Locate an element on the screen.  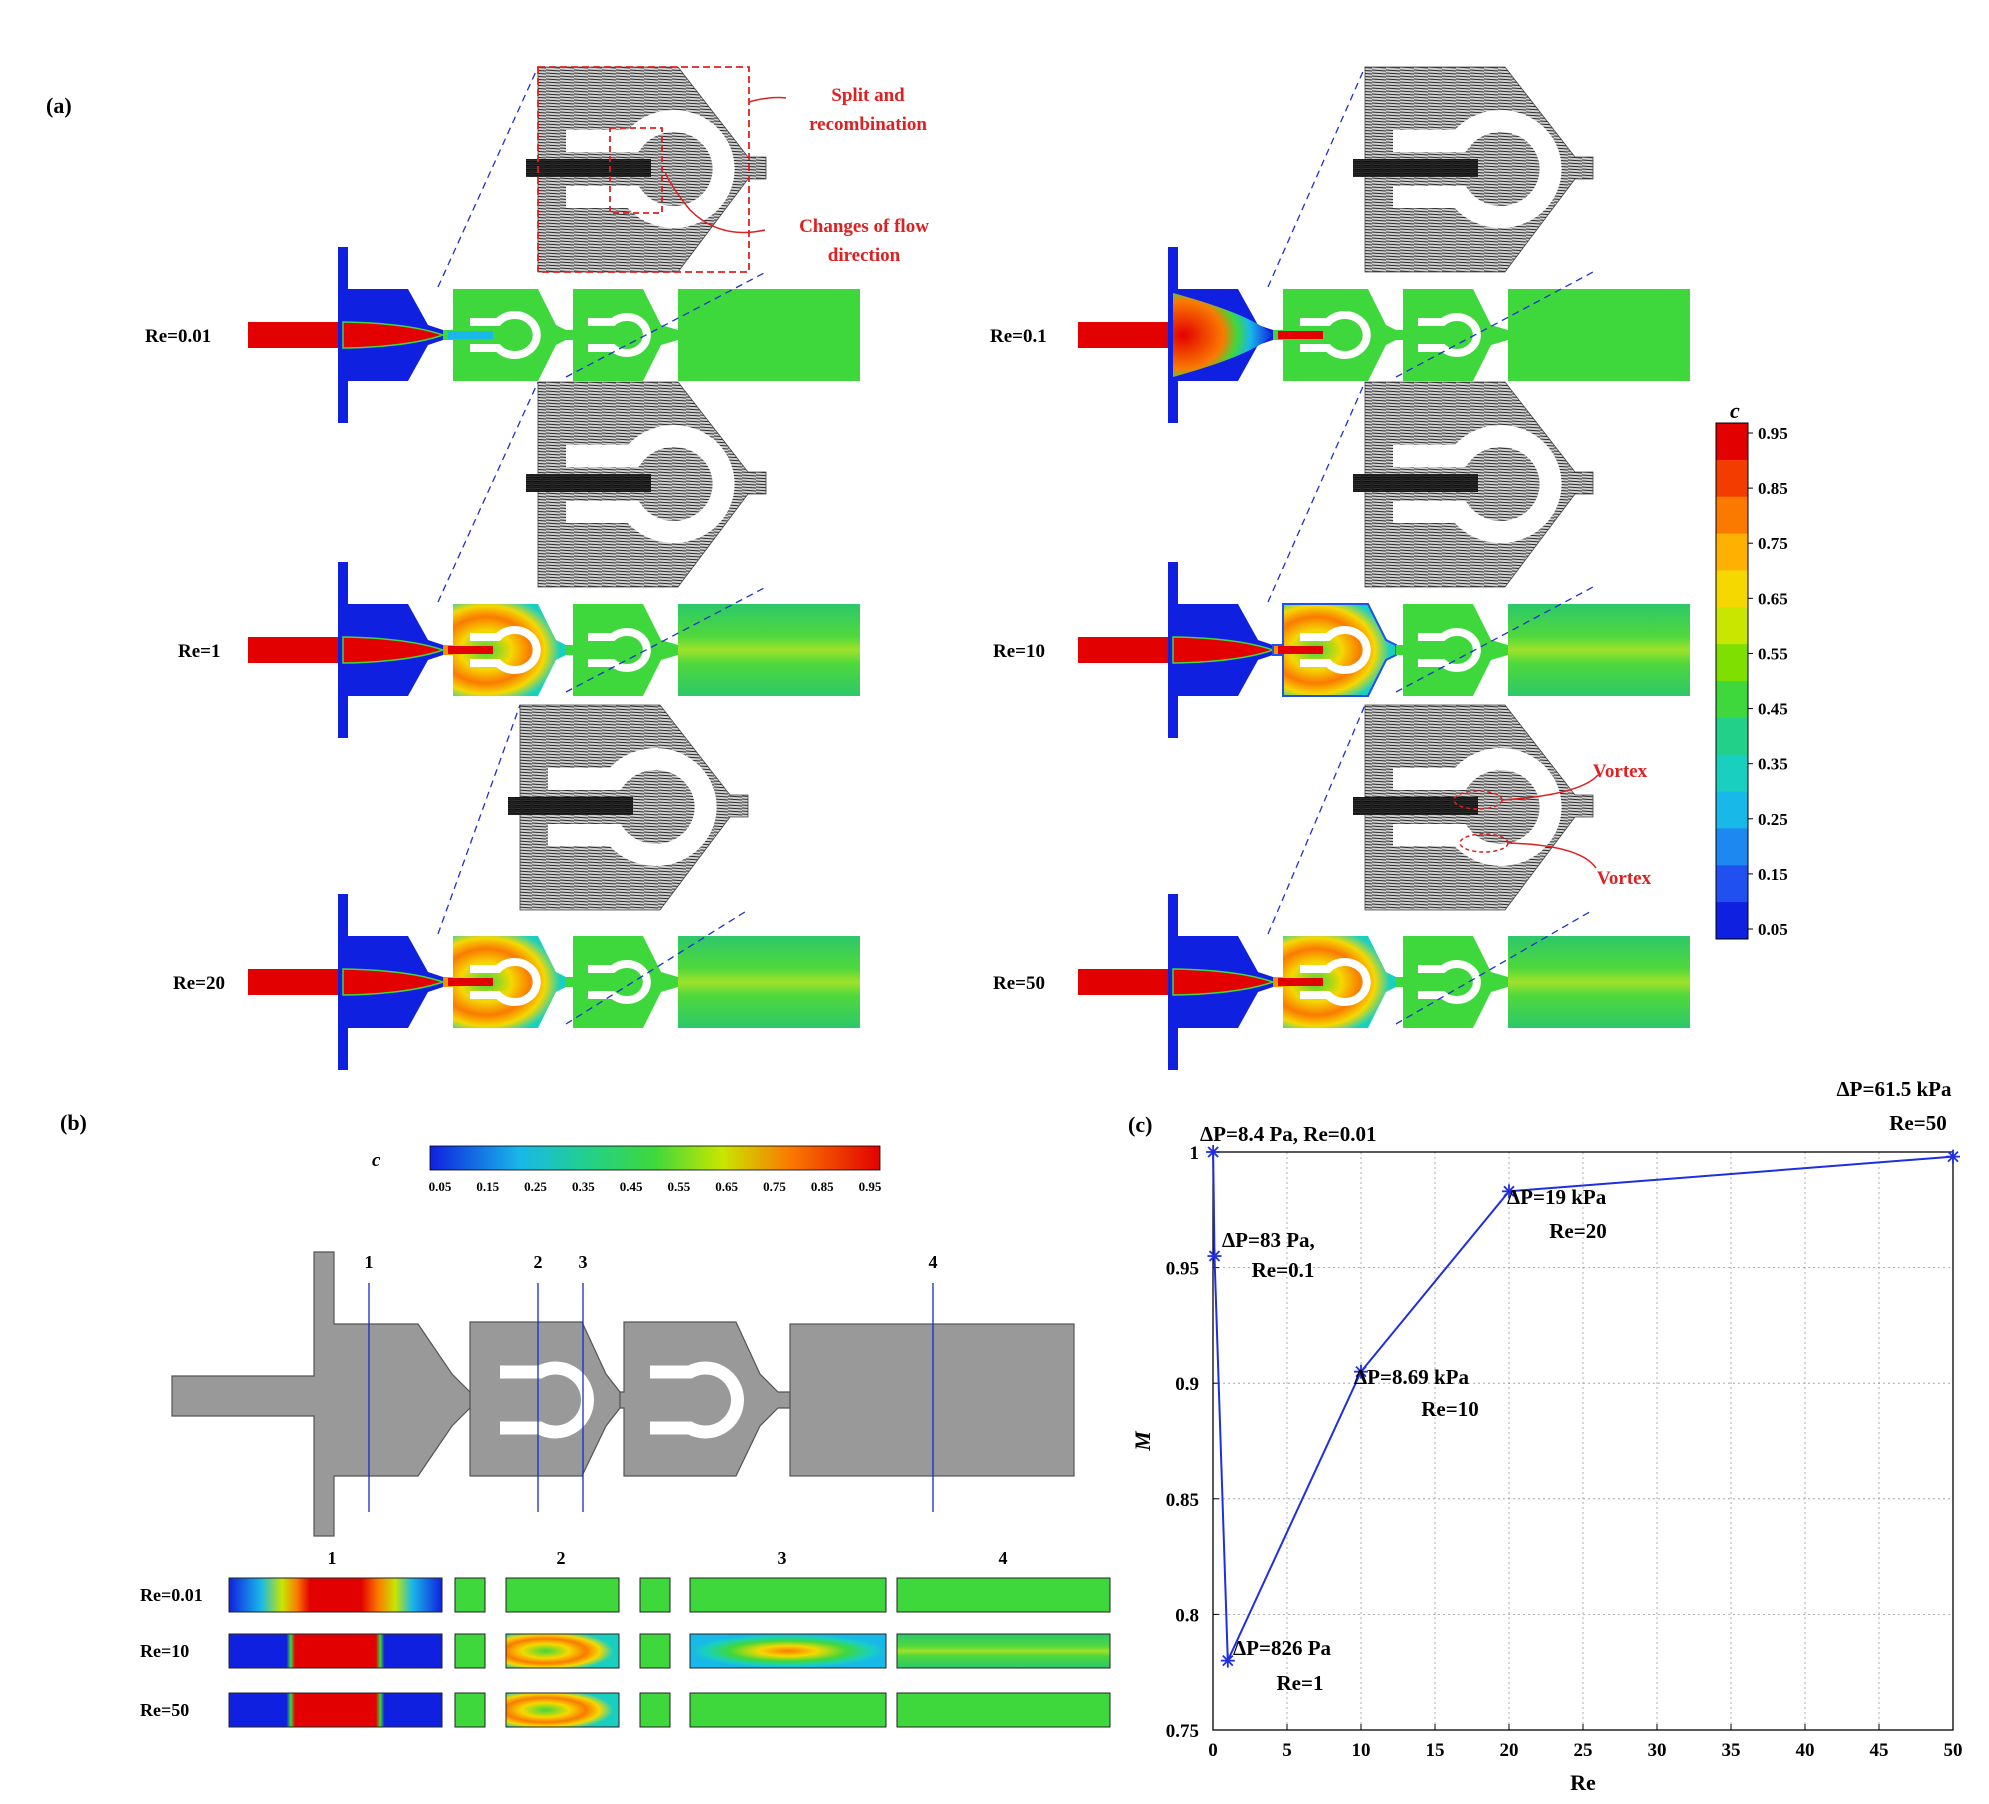
x-tick-3: 15 is located at coordinates (1435, 1750).